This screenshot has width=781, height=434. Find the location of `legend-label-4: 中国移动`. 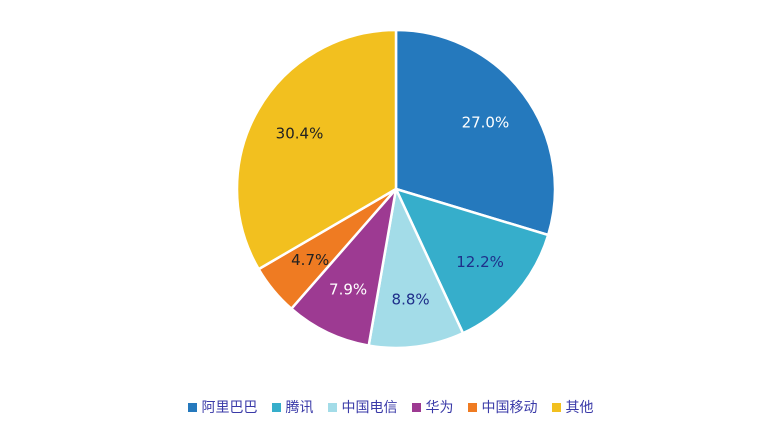

legend-label-4: 中国移动 is located at coordinates (509, 408).